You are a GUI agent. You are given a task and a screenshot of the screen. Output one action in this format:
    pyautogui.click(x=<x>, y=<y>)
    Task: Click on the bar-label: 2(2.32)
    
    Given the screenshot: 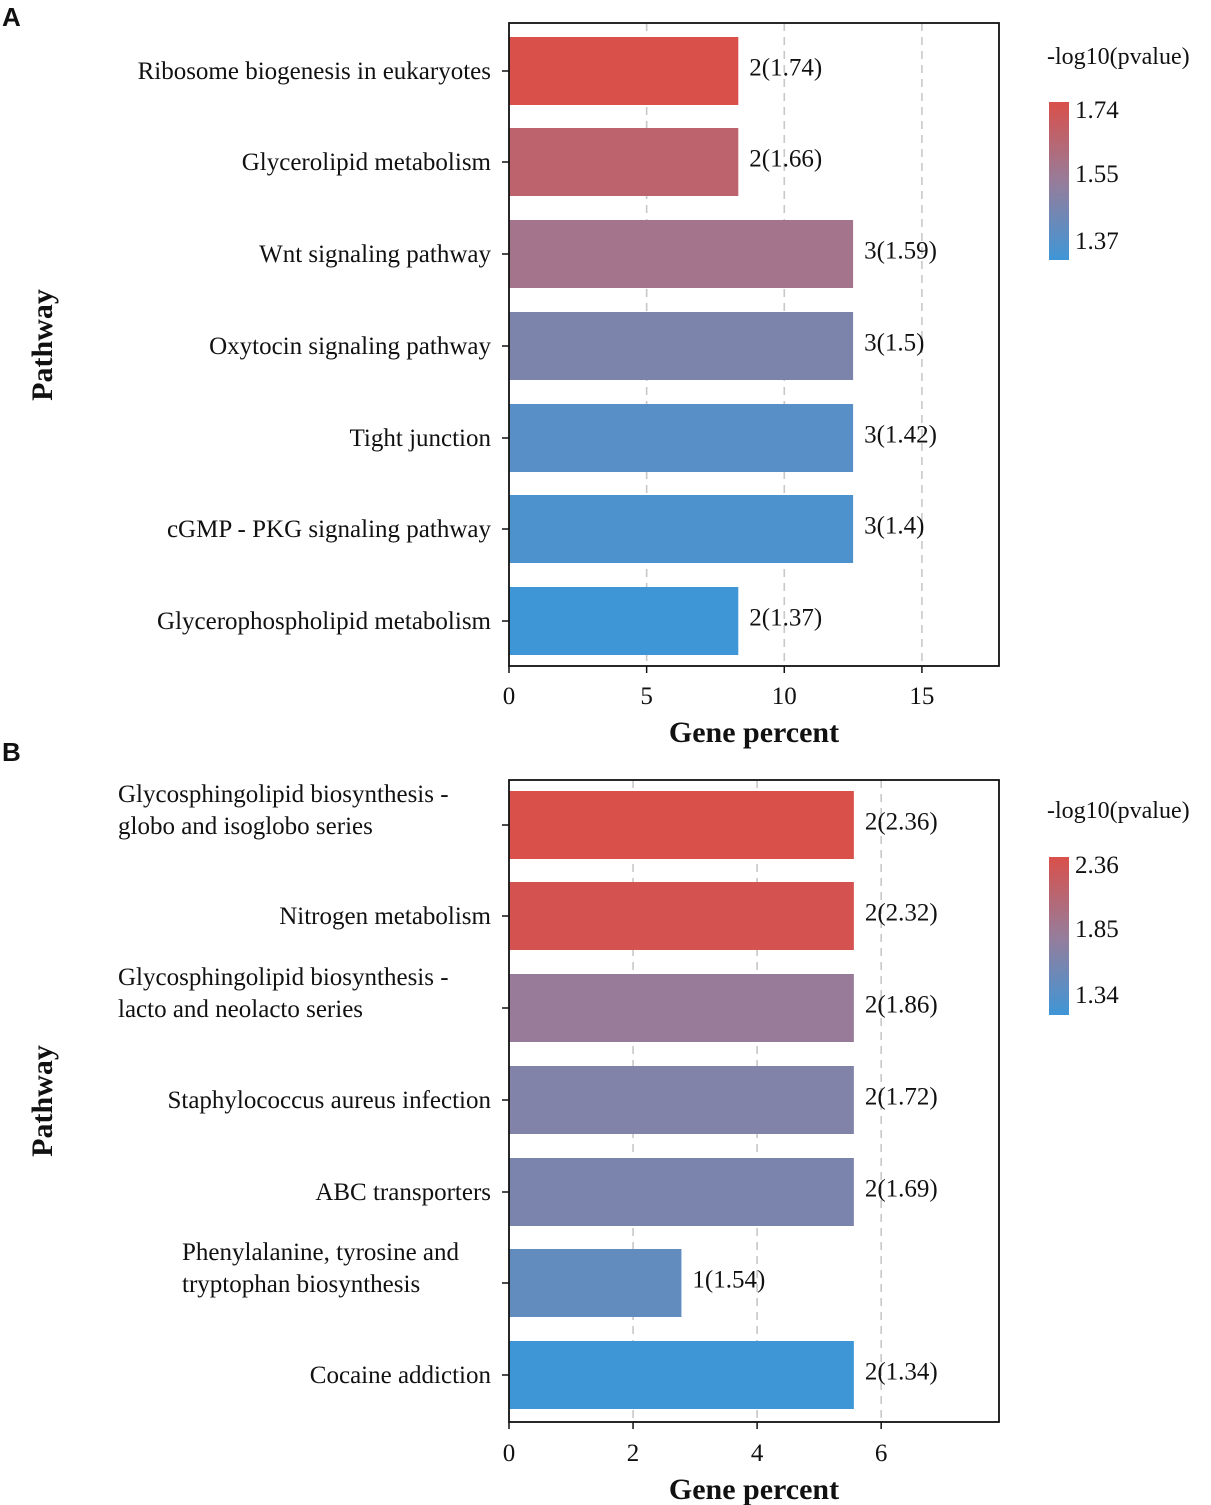 What is the action you would take?
    pyautogui.click(x=901, y=913)
    